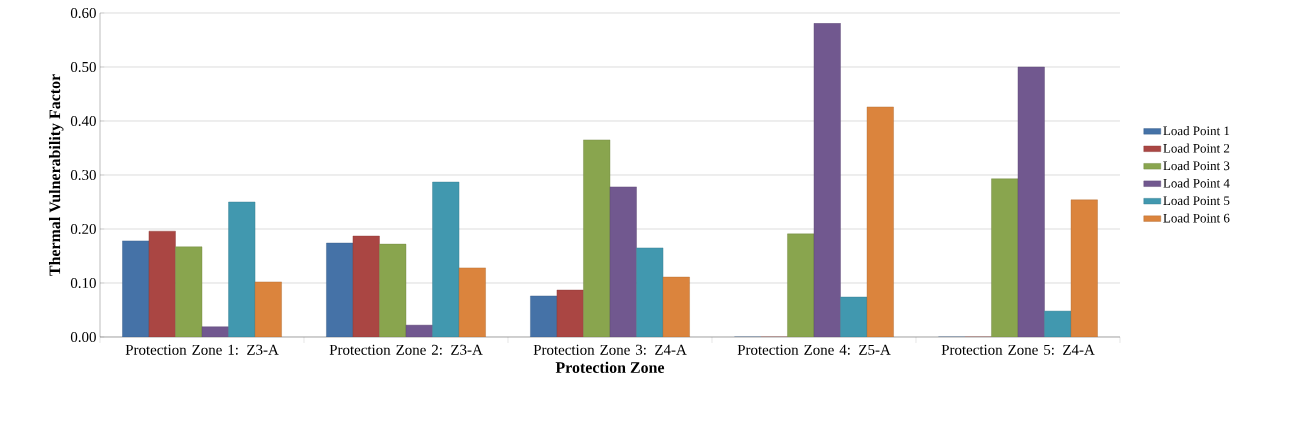 Image resolution: width=1310 pixels, height=441 pixels. I want to click on y-tick-label: 0.50, so click(83, 67).